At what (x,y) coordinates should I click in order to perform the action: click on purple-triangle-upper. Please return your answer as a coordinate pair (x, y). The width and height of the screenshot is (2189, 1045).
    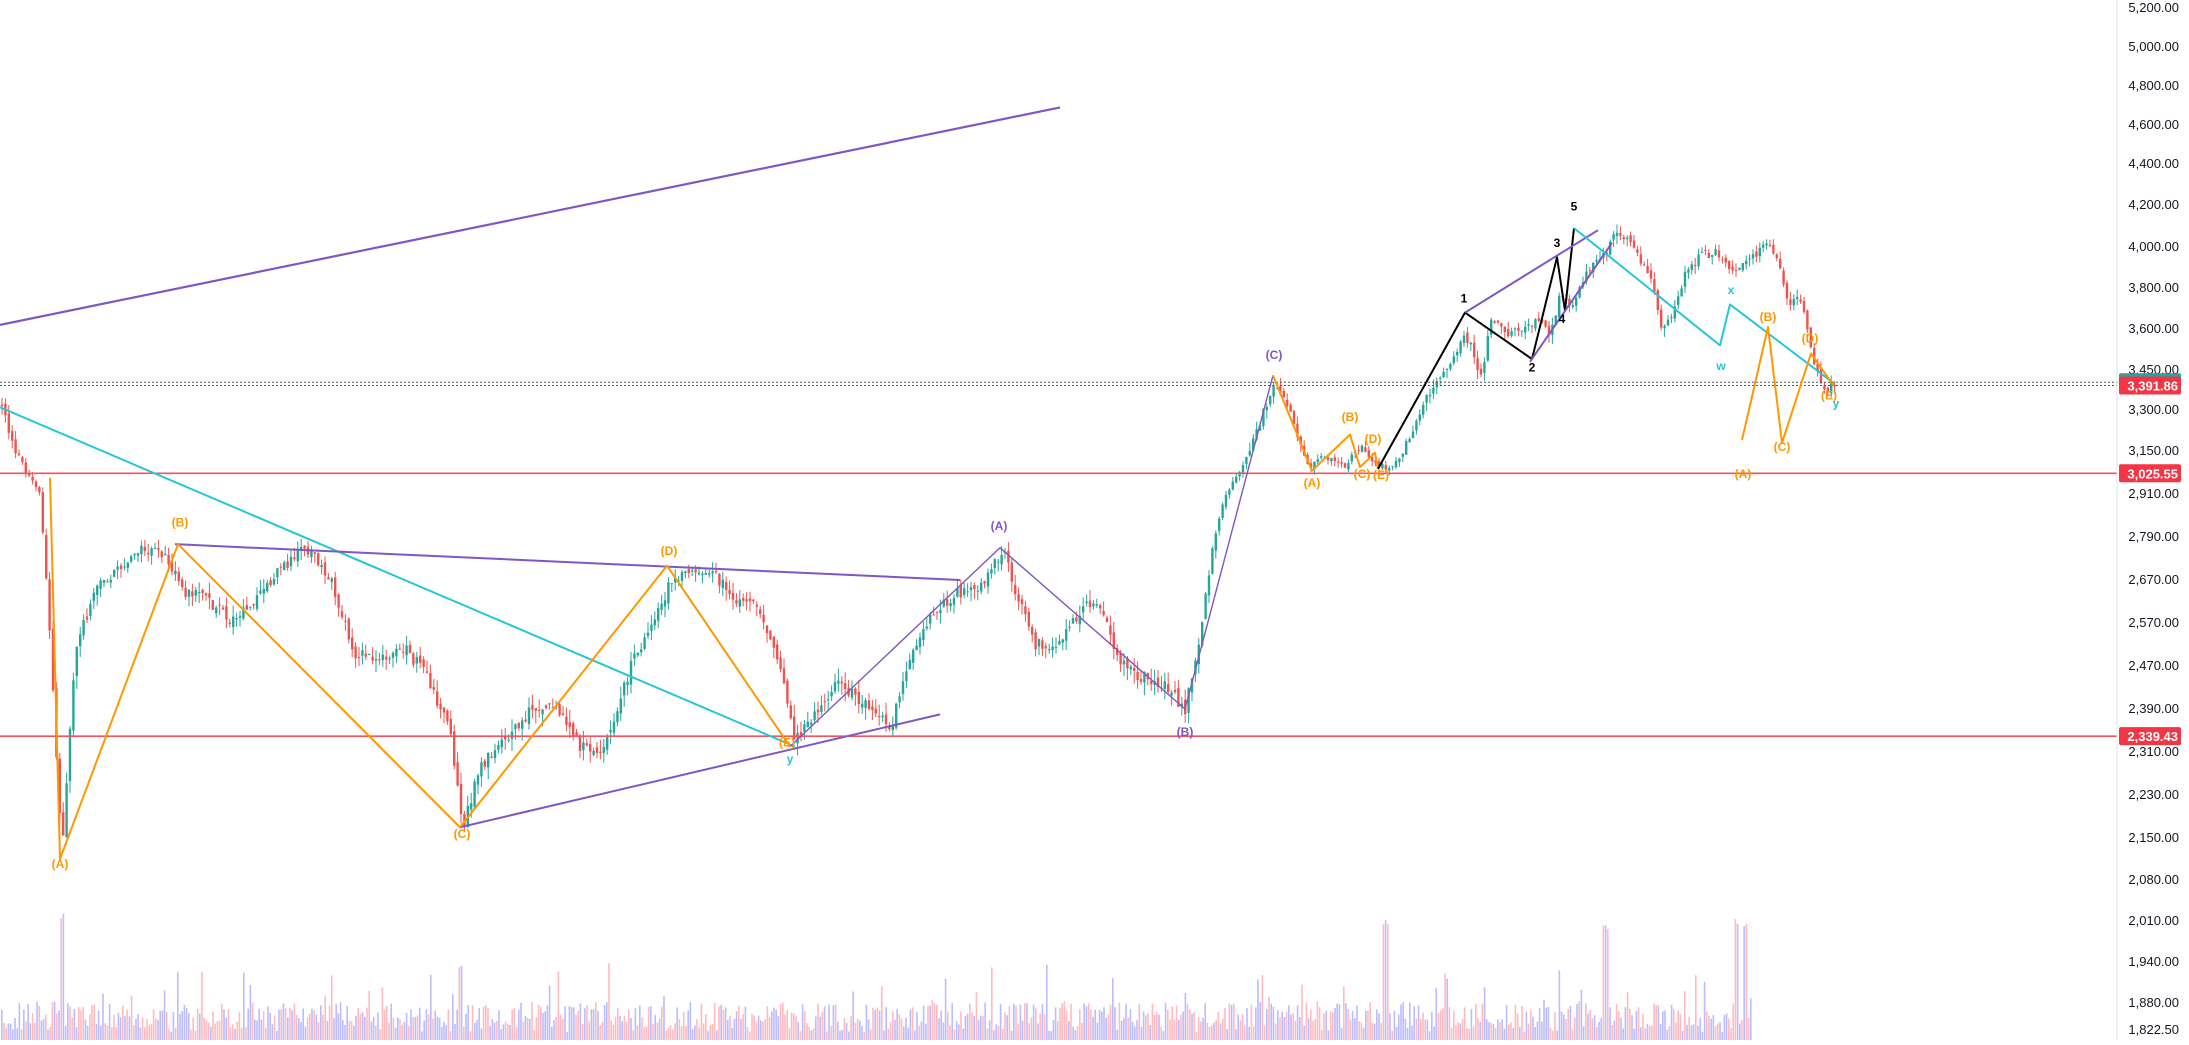
    Looking at the image, I should click on (567, 562).